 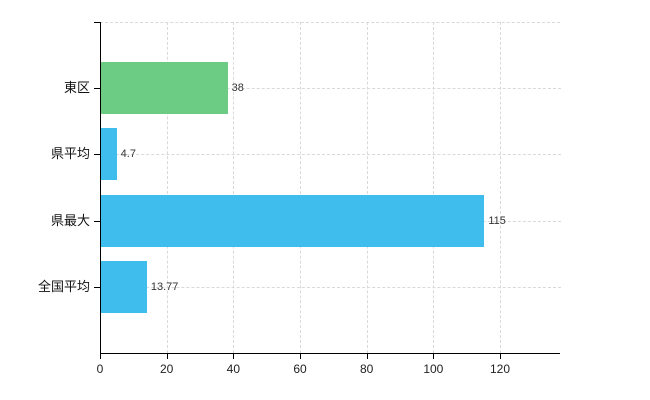 I want to click on x-tick-label: 80, so click(x=366, y=369).